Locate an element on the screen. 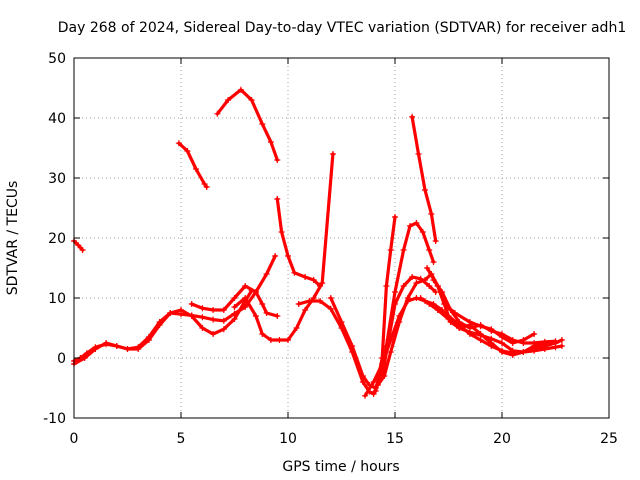  series-s7 is located at coordinates (283, 247).